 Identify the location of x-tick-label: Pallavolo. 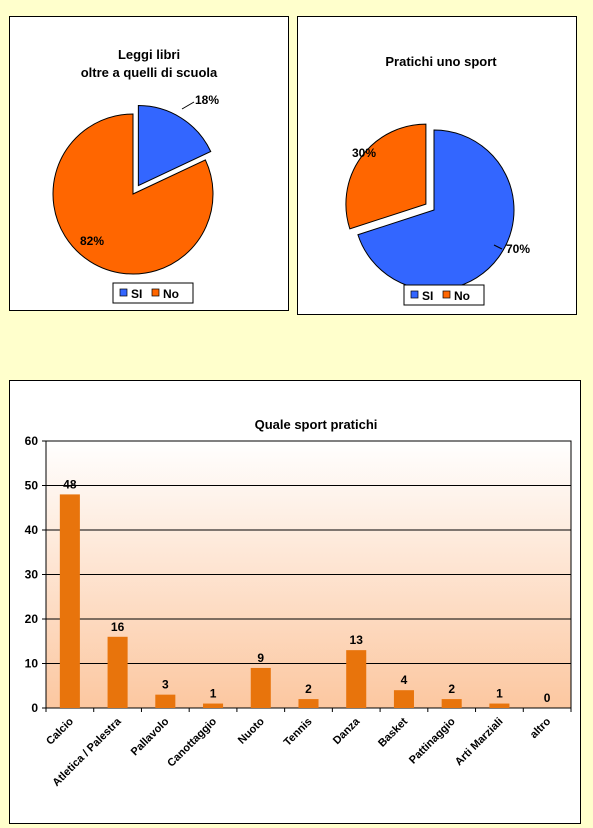
(150, 736).